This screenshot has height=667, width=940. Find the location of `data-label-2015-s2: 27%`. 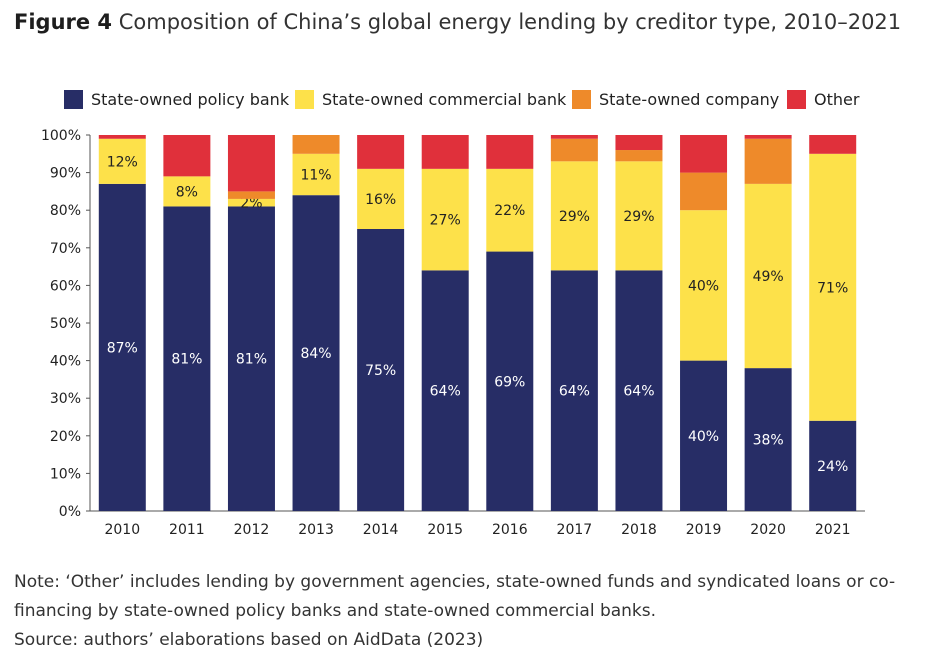

data-label-2015-s2: 27% is located at coordinates (445, 221).